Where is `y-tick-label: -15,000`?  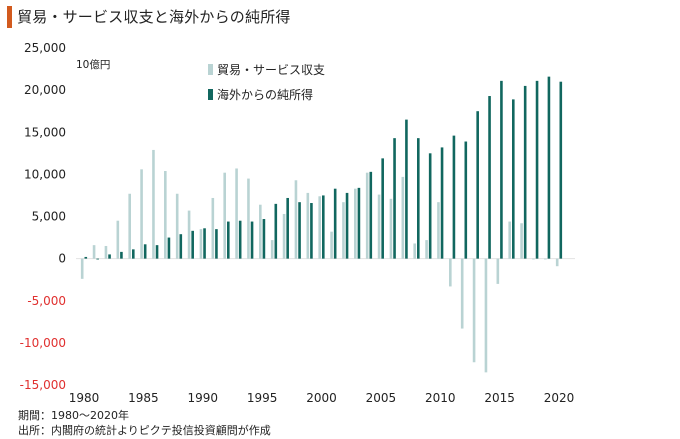 y-tick-label: -15,000 is located at coordinates (43, 385).